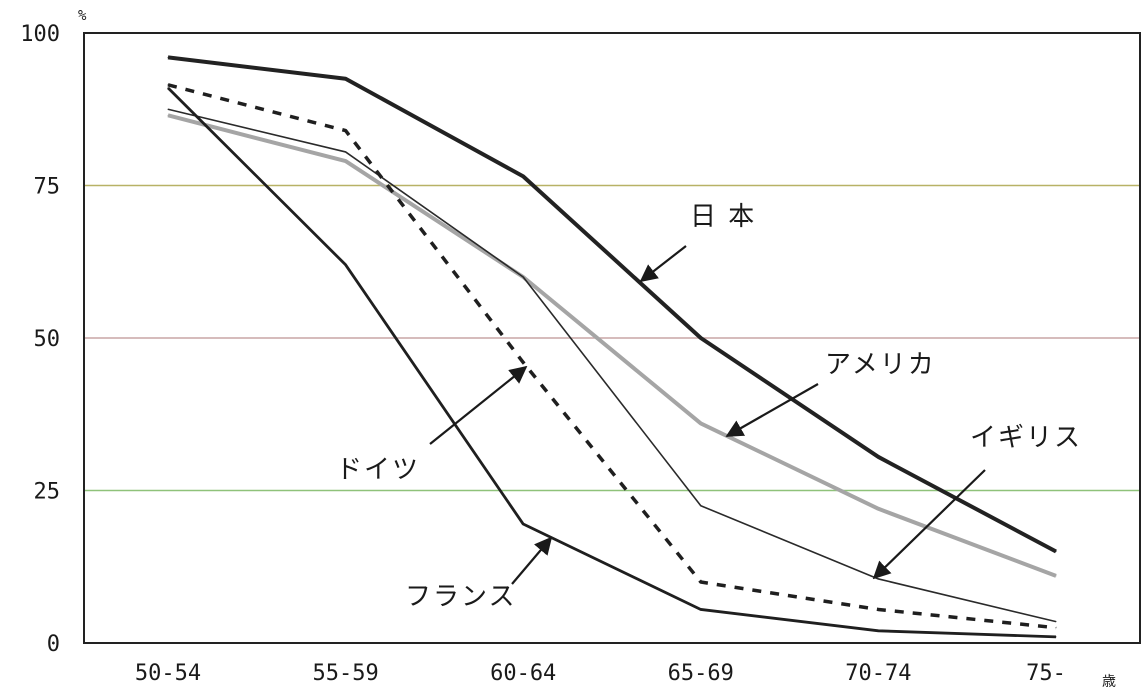 The image size is (1146, 695). Describe the element at coordinates (47, 492) in the screenshot. I see `y-tick-label: 25` at that location.